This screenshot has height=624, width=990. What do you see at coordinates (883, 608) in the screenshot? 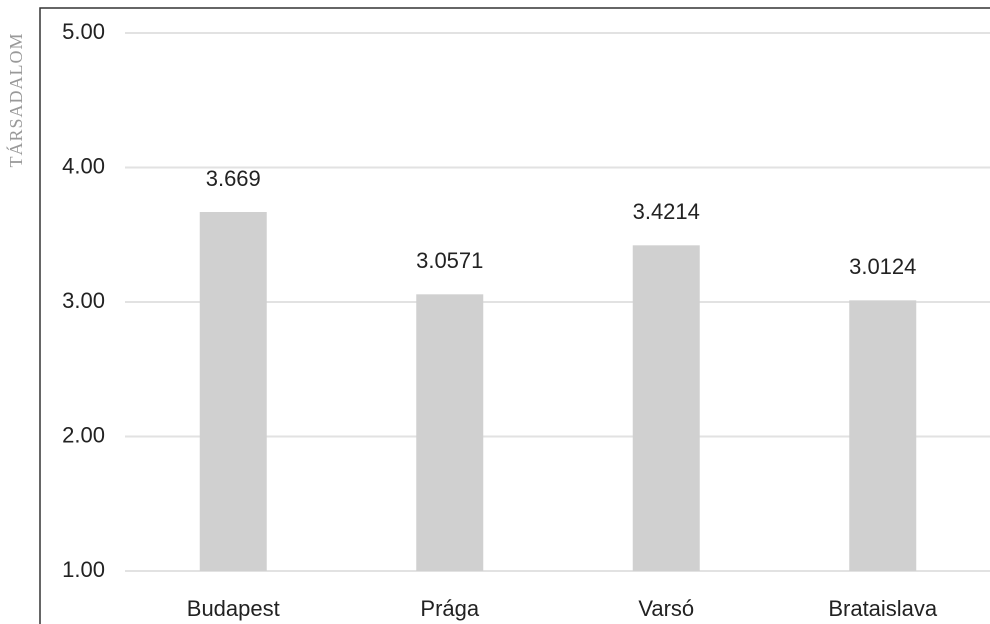
I see `x-tick-label: Brataislava` at bounding box center [883, 608].